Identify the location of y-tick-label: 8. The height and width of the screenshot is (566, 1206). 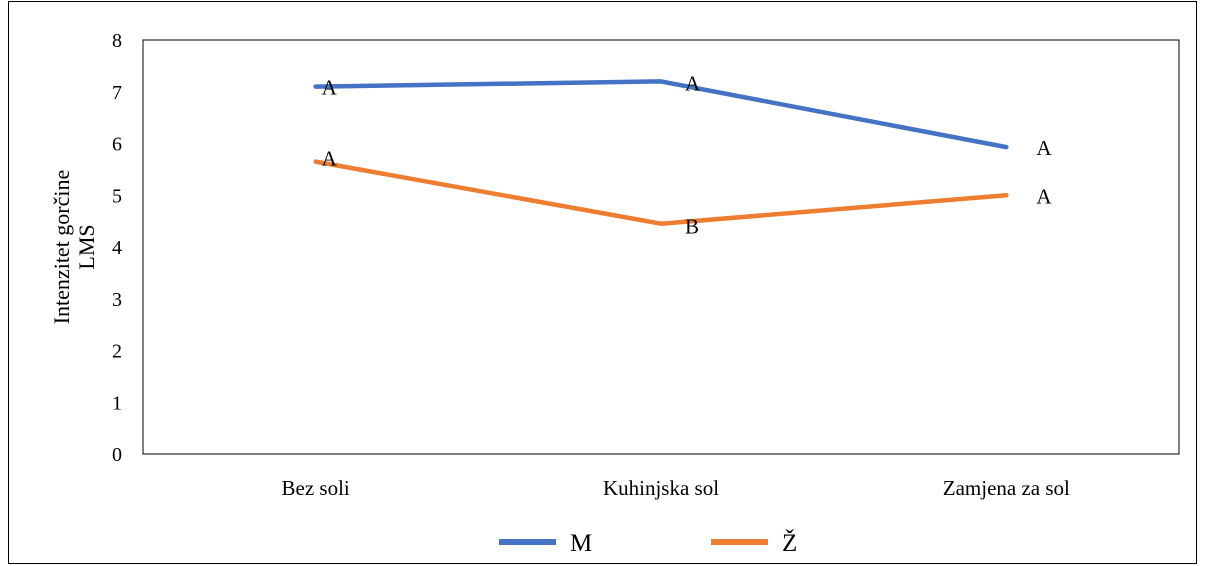
(117, 41).